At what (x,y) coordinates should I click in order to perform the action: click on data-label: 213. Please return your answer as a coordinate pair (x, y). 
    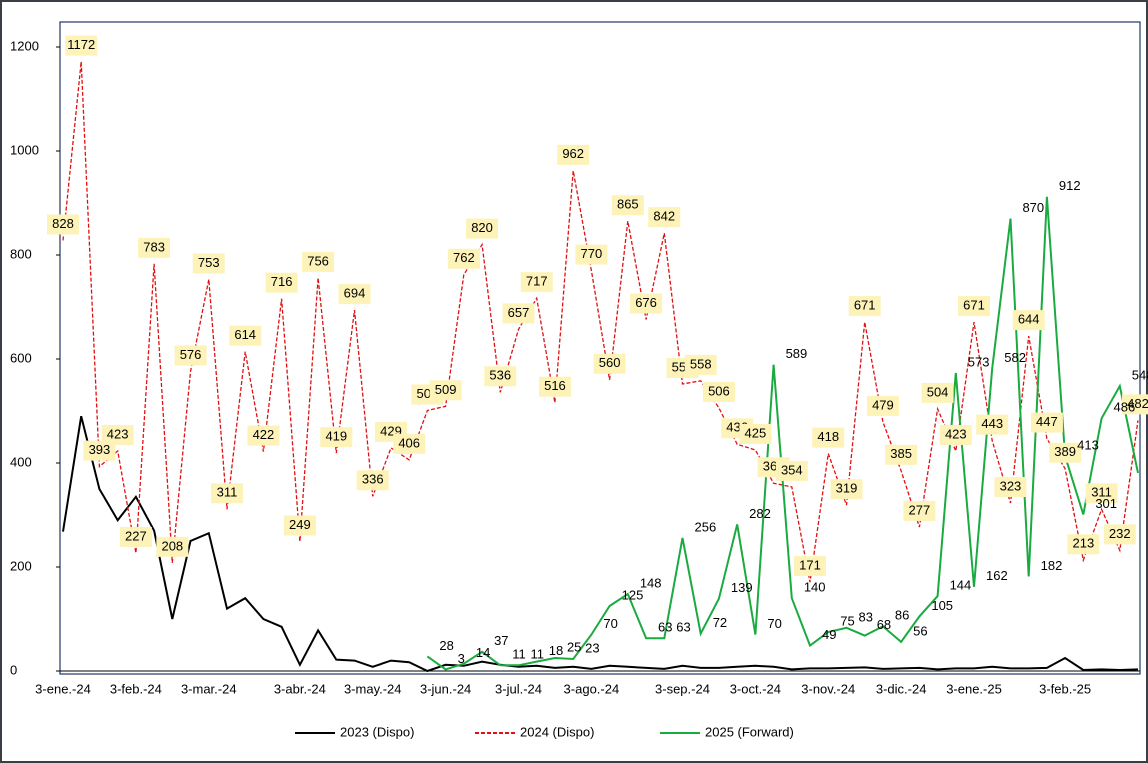
    Looking at the image, I should click on (1083, 543).